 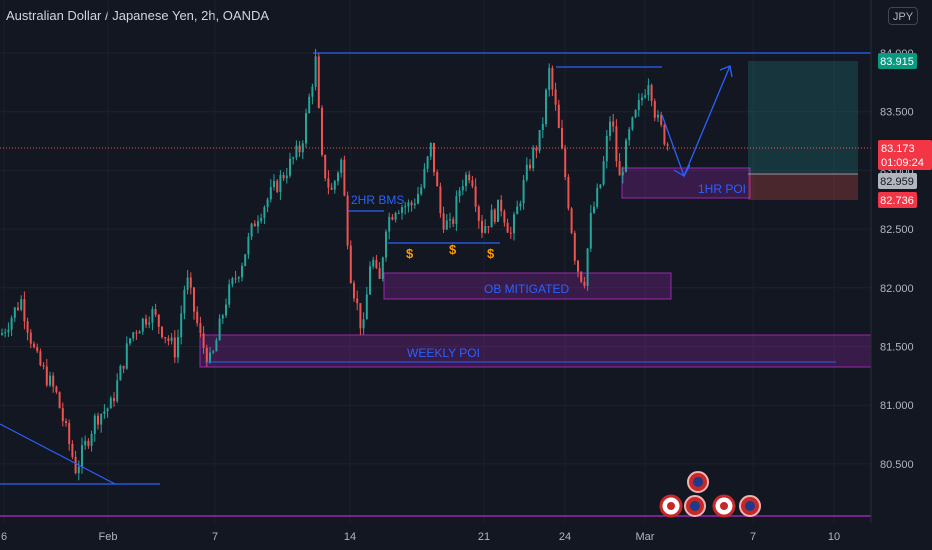 What do you see at coordinates (897, 181) in the screenshot?
I see `entry-price-tag` at bounding box center [897, 181].